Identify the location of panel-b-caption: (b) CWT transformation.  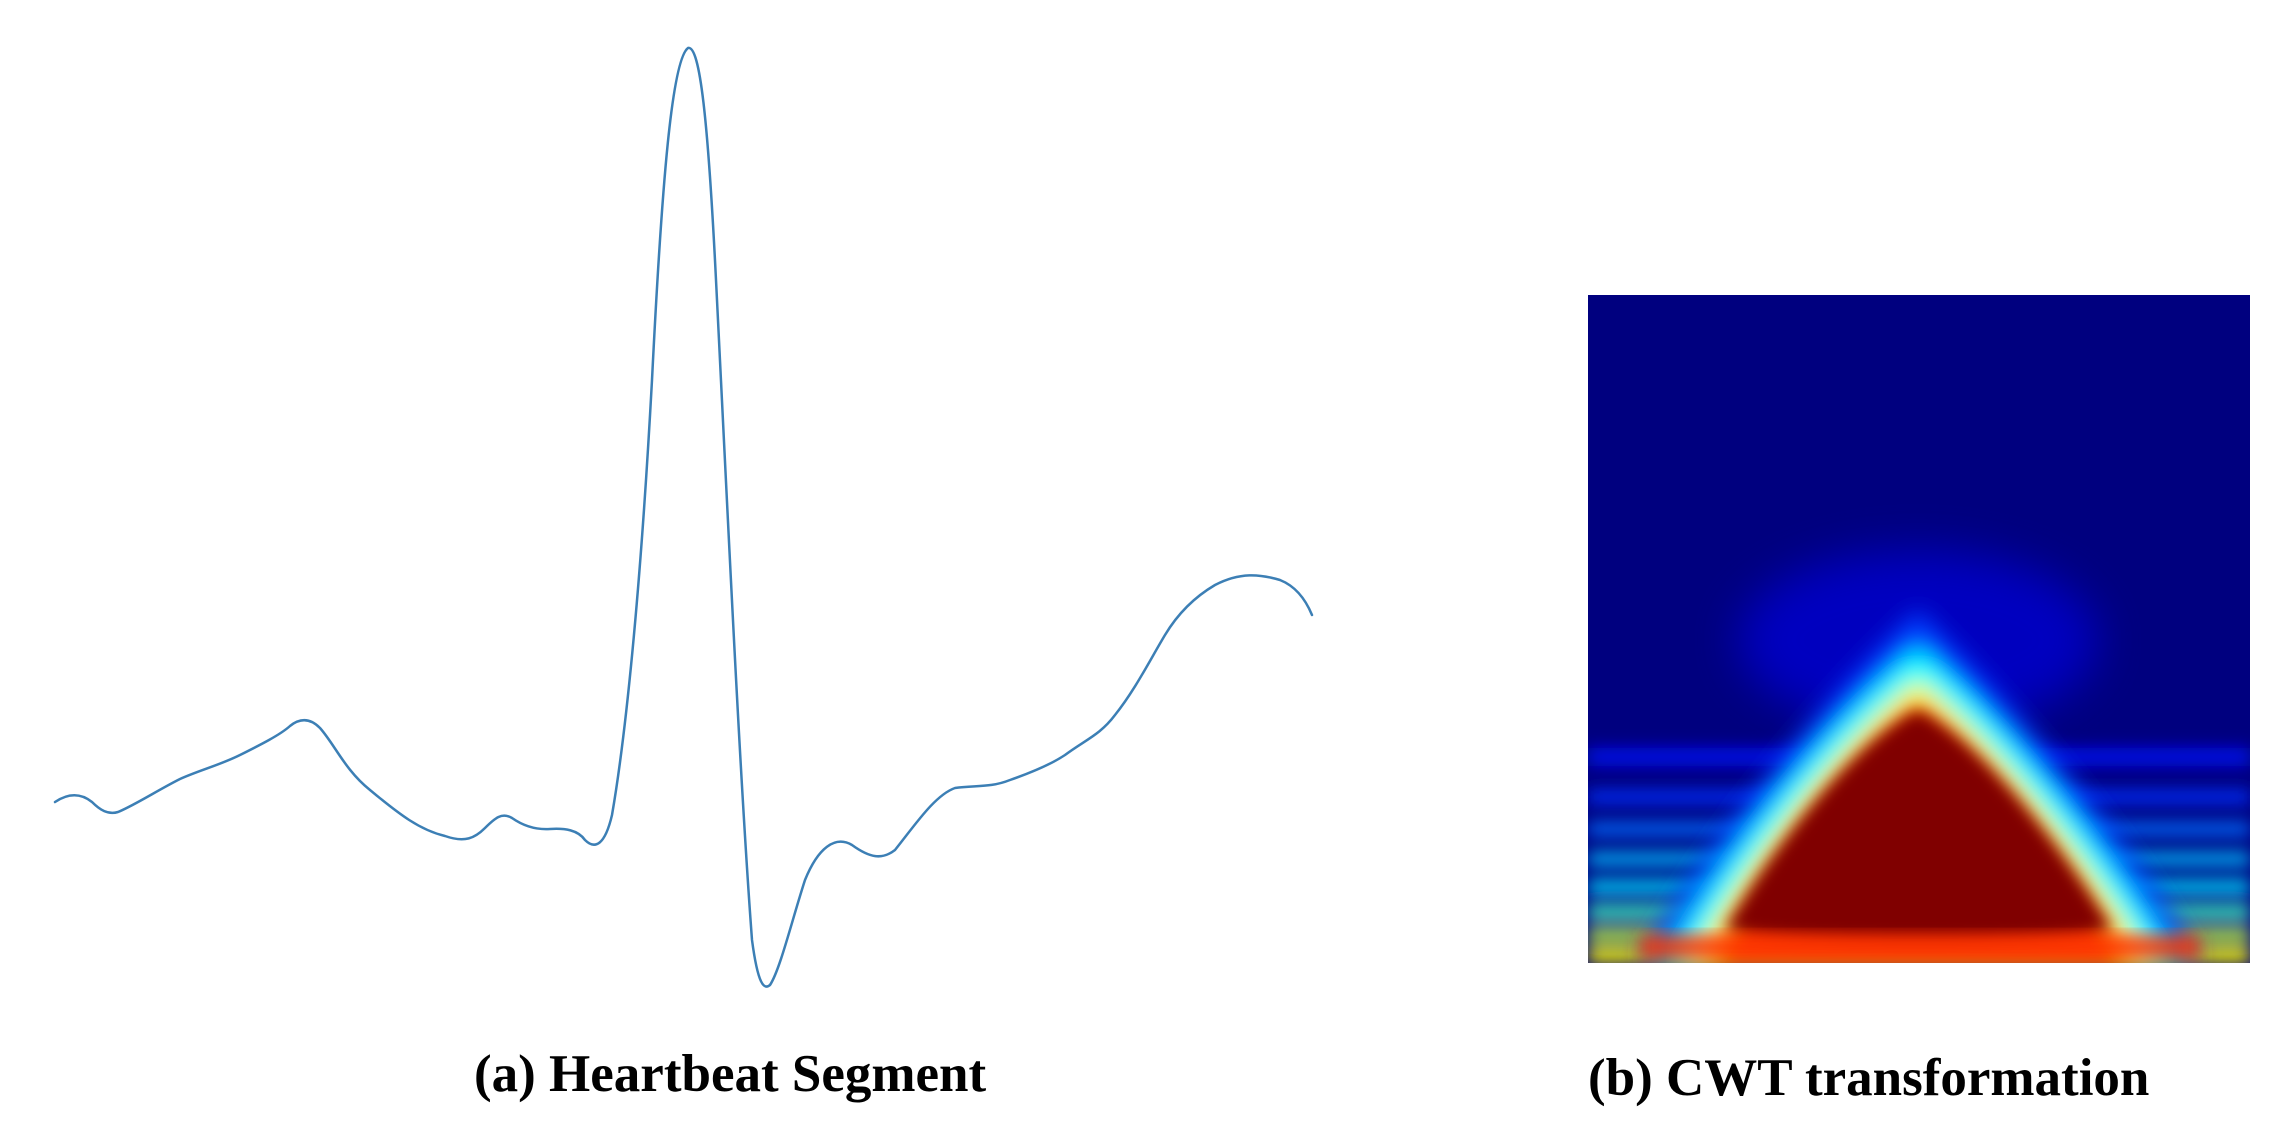
(1869, 1078).